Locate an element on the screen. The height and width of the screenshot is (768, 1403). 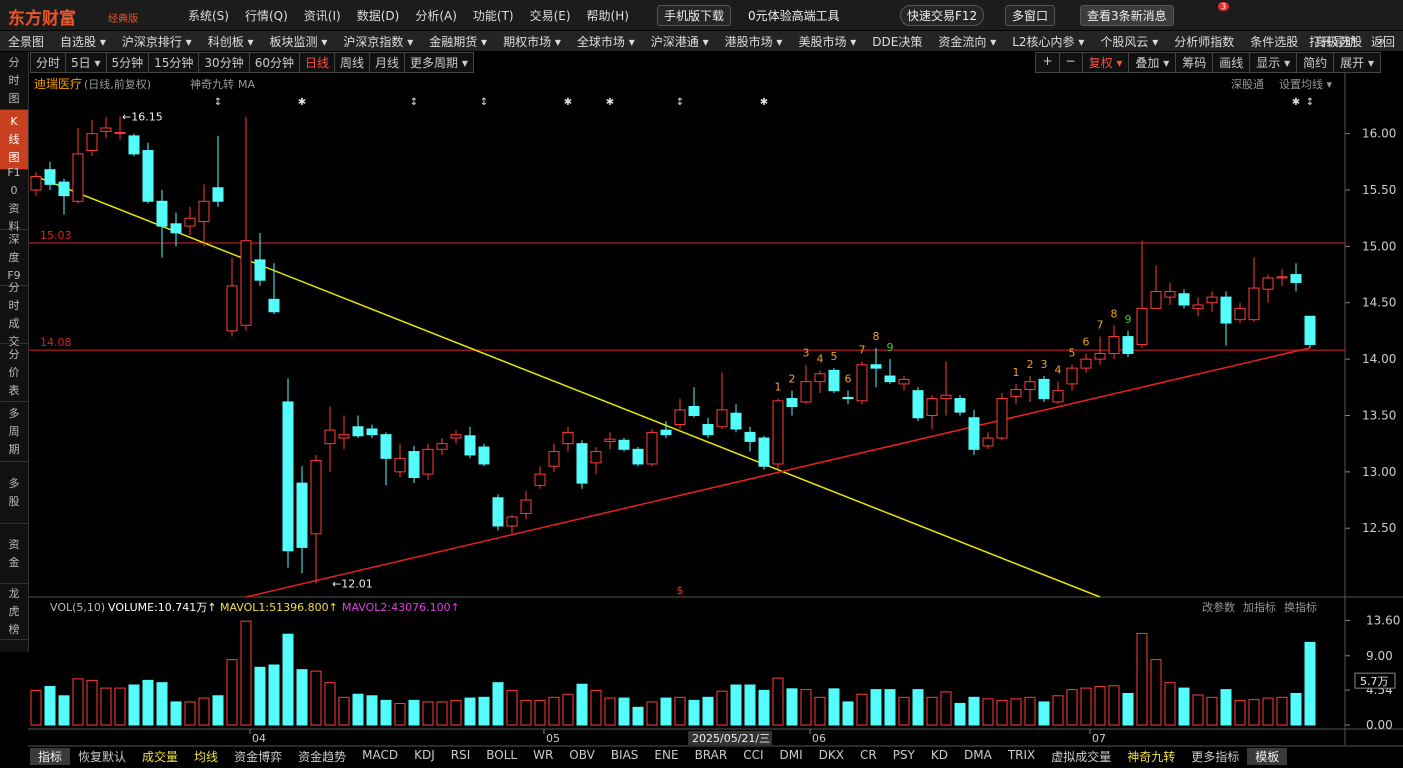
tool-button: − is located at coordinates (1070, 62).